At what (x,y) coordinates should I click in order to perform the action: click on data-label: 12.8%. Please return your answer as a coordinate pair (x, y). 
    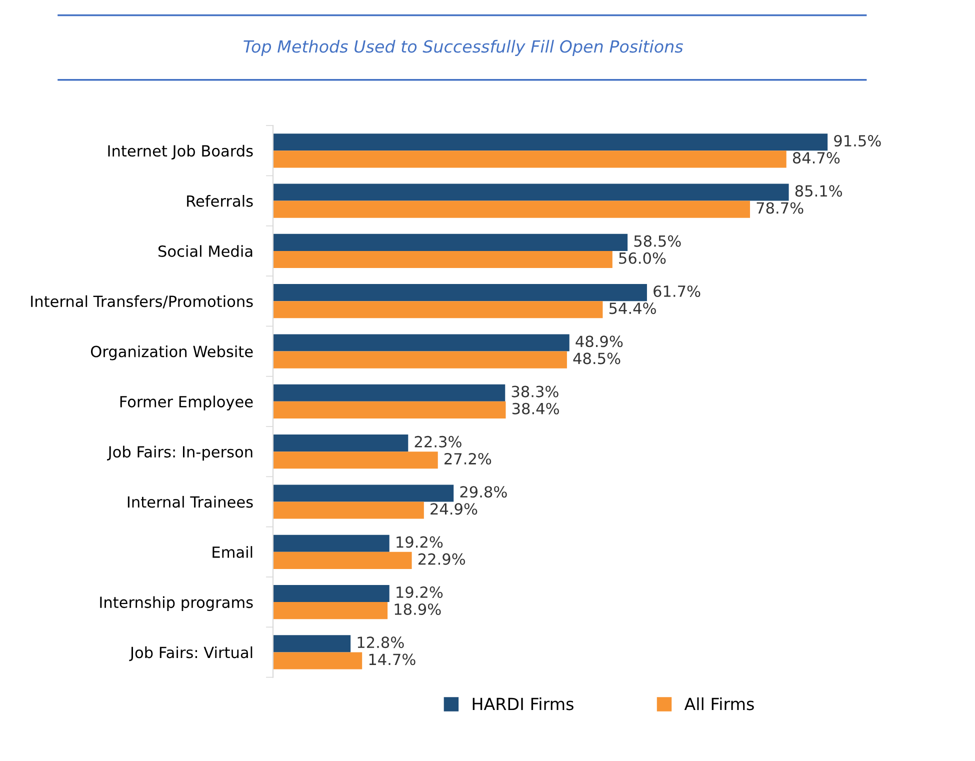
    Looking at the image, I should click on (381, 642).